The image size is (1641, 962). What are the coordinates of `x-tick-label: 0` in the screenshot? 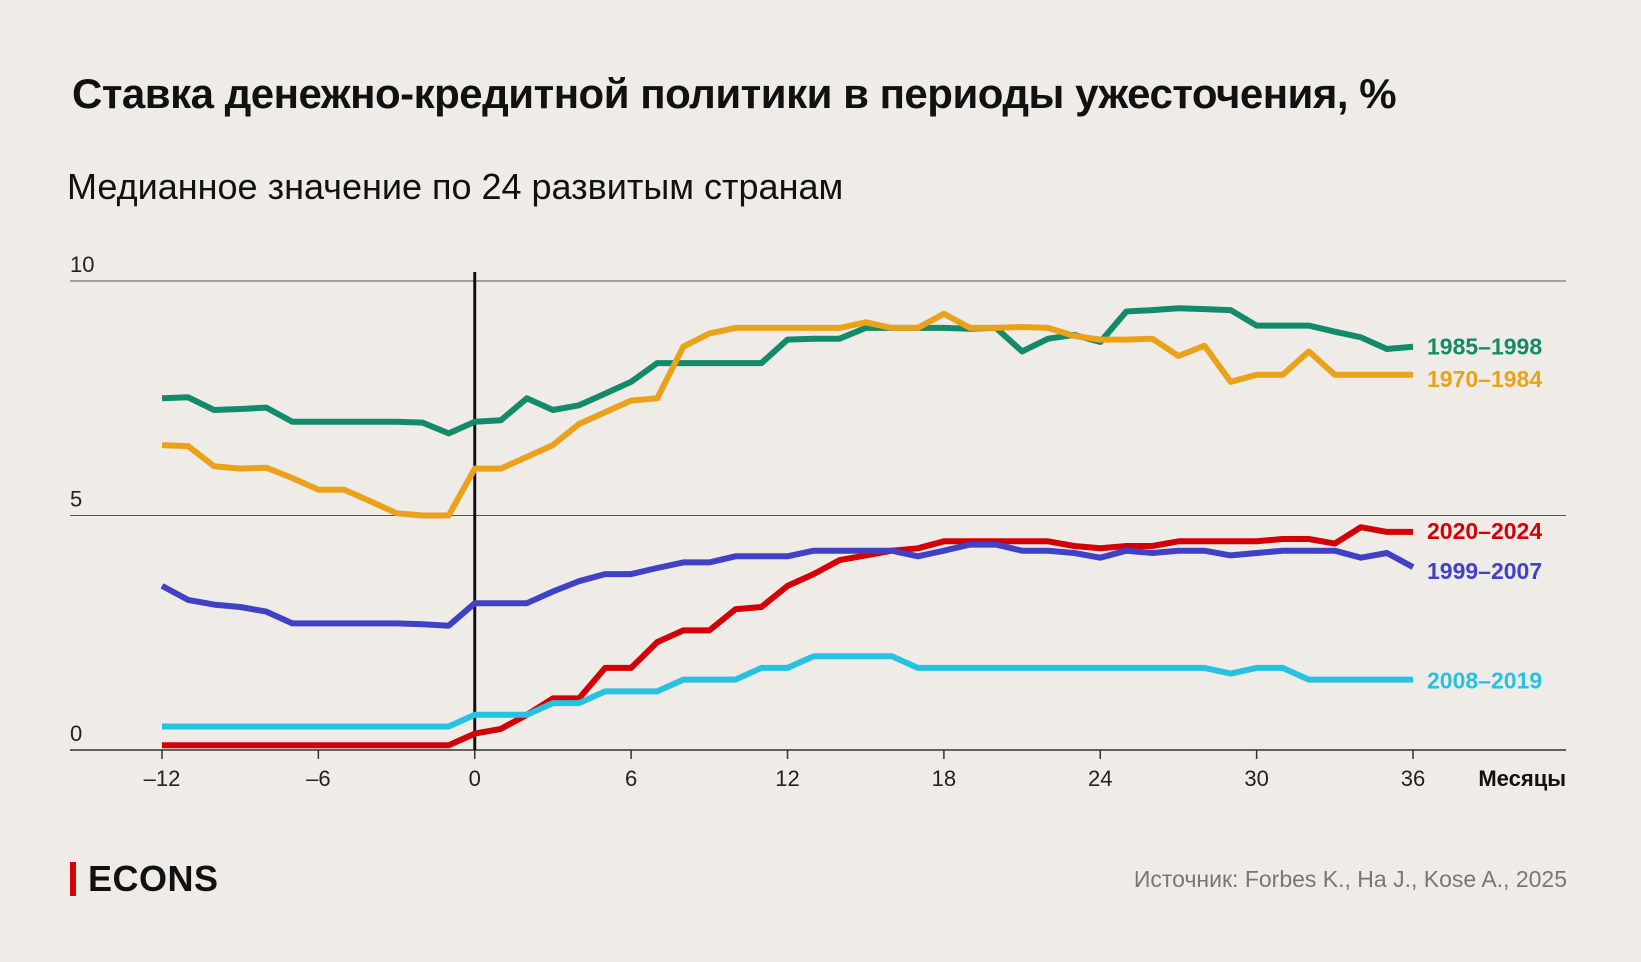 It's located at (475, 778).